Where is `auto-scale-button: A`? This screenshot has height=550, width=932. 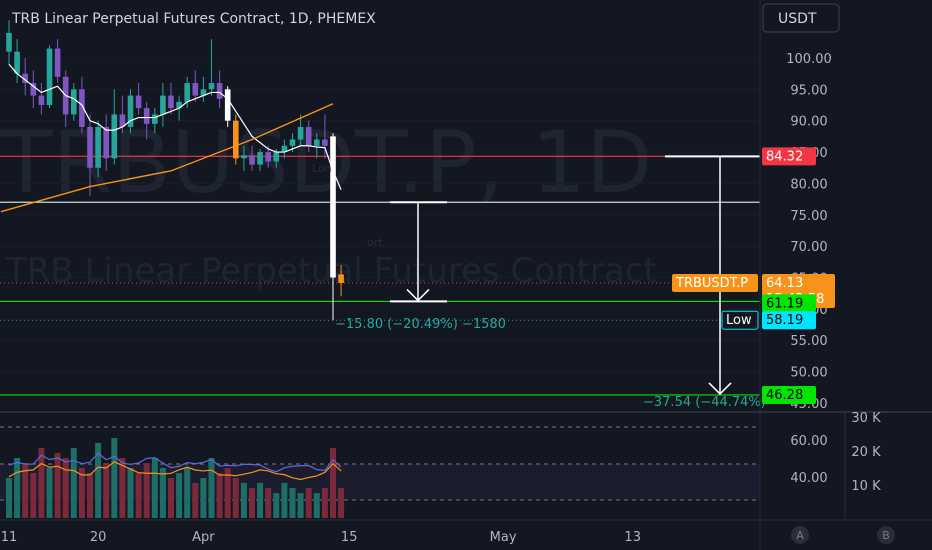
auto-scale-button: A is located at coordinates (800, 535).